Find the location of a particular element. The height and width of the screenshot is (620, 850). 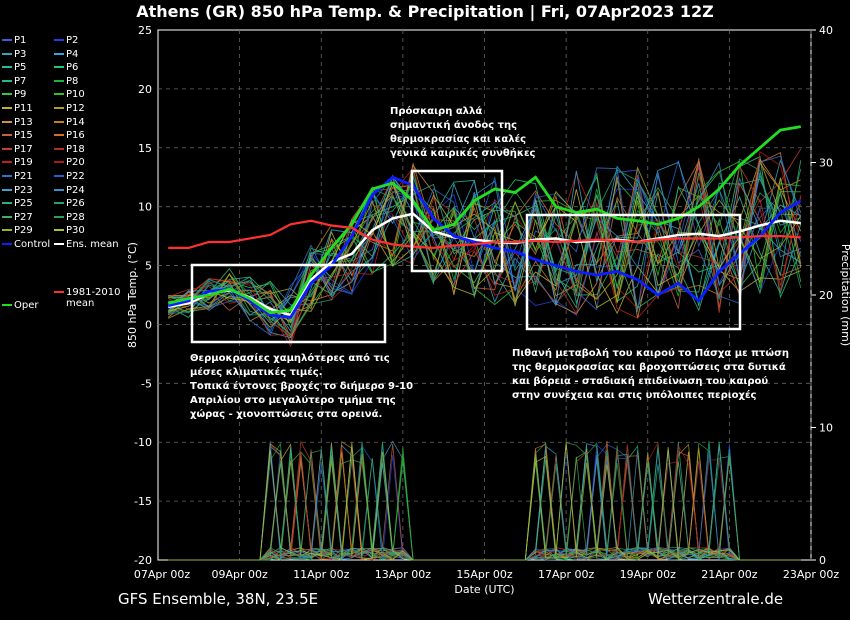

x-tick-label: 21Apr 00z is located at coordinates (729, 574).